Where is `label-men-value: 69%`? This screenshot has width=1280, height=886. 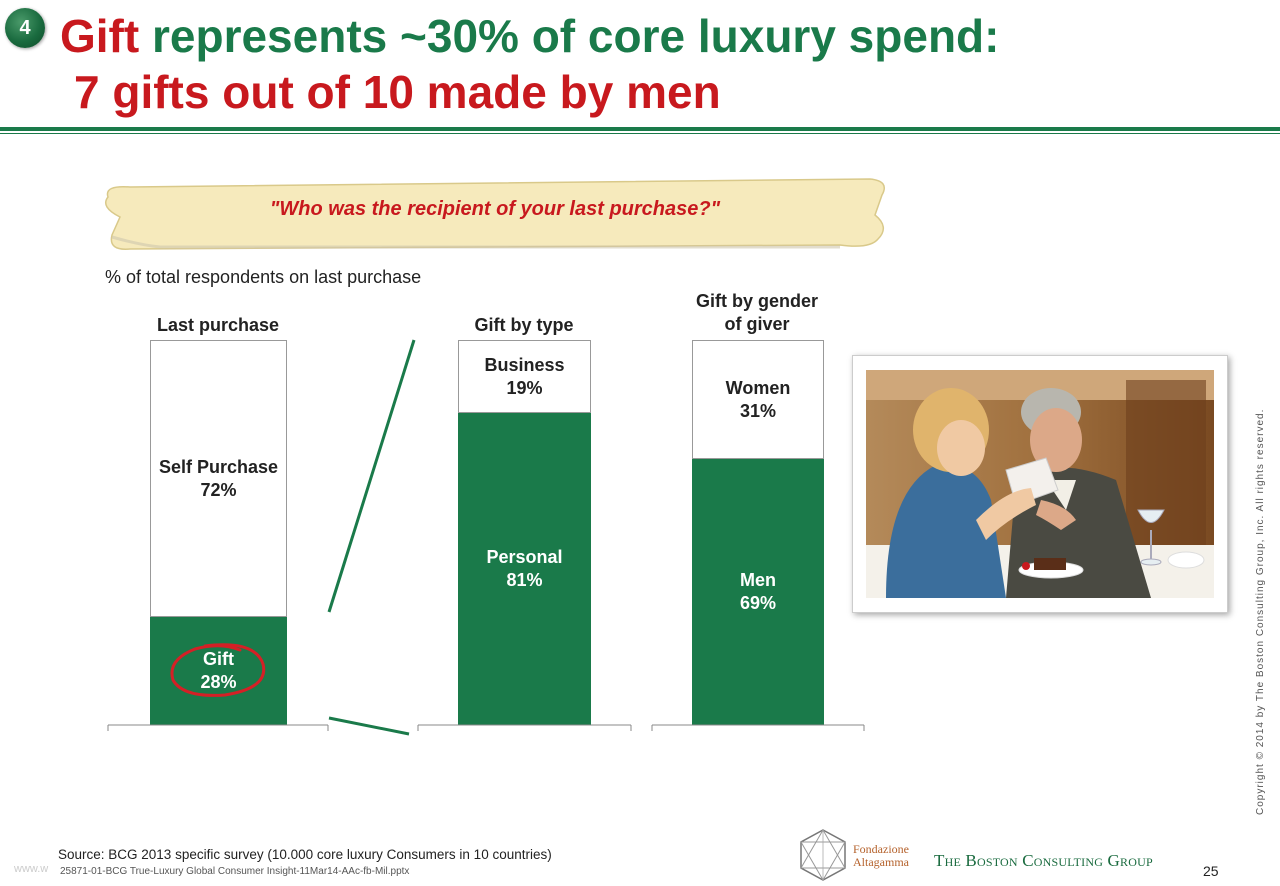 label-men-value: 69% is located at coordinates (758, 603).